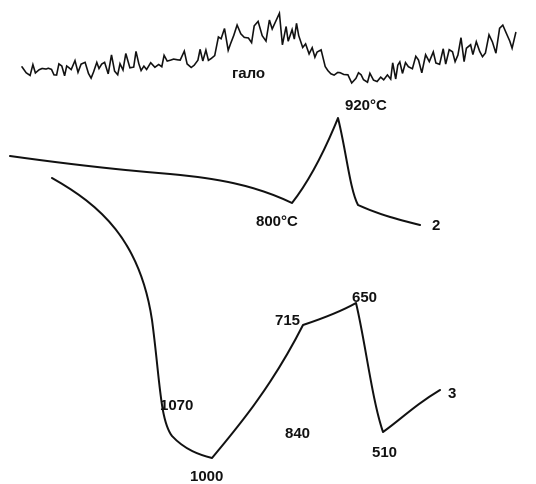 This screenshot has height=484, width=536. I want to click on label-715: 715, so click(287, 320).